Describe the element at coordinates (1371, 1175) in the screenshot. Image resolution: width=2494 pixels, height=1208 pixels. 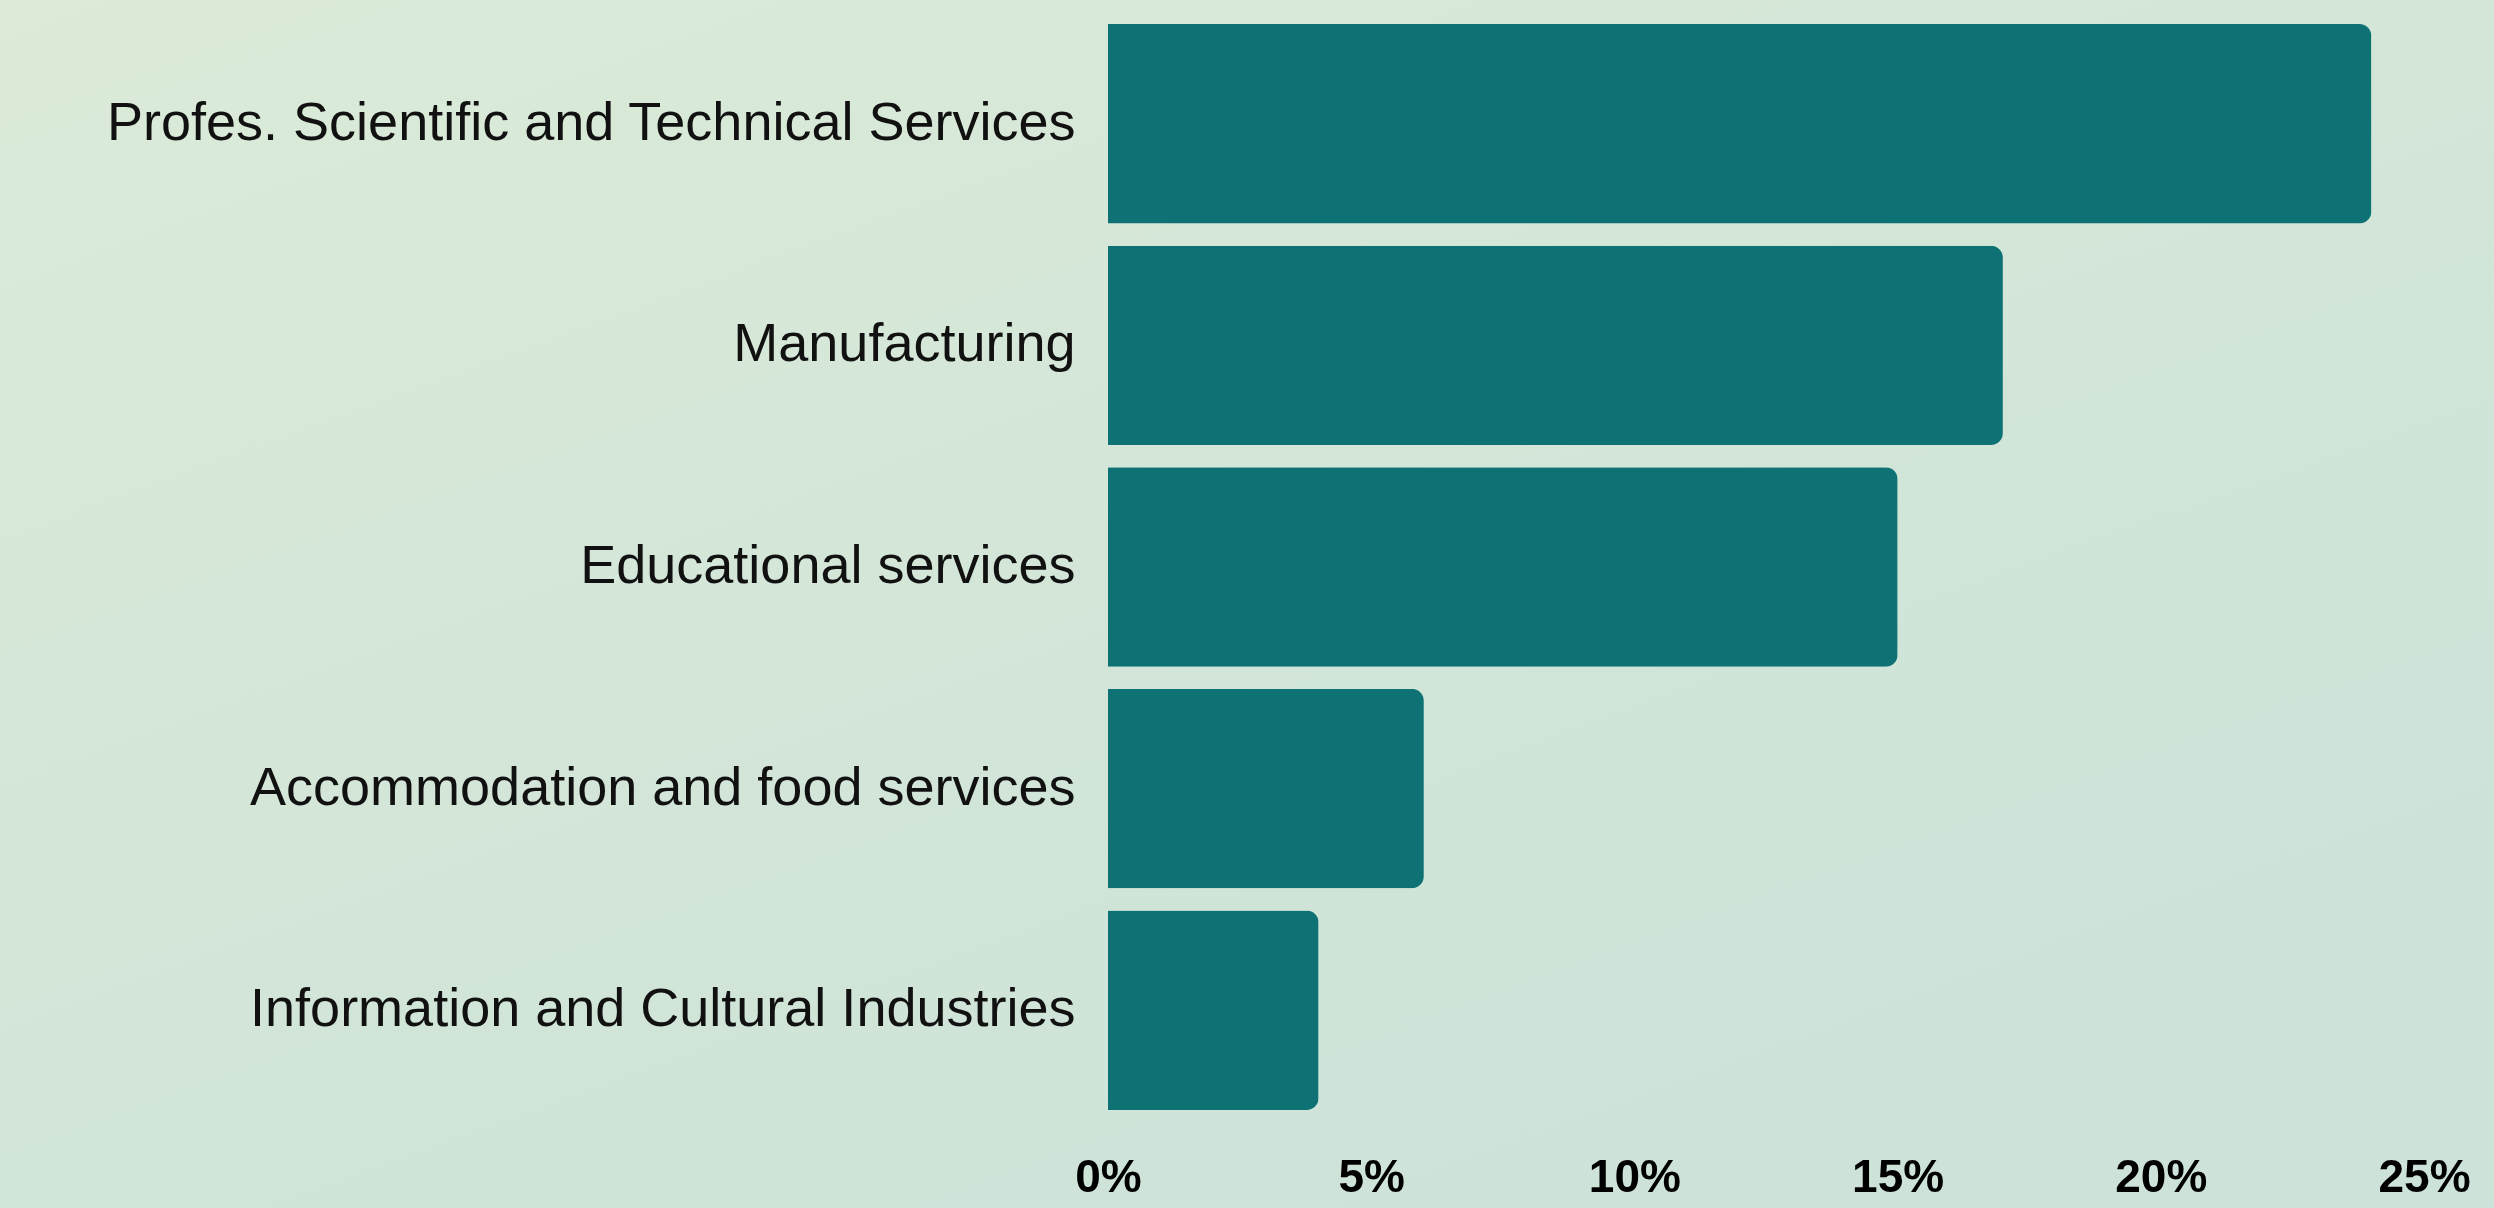
I see `x-tick-label: 5%` at that location.